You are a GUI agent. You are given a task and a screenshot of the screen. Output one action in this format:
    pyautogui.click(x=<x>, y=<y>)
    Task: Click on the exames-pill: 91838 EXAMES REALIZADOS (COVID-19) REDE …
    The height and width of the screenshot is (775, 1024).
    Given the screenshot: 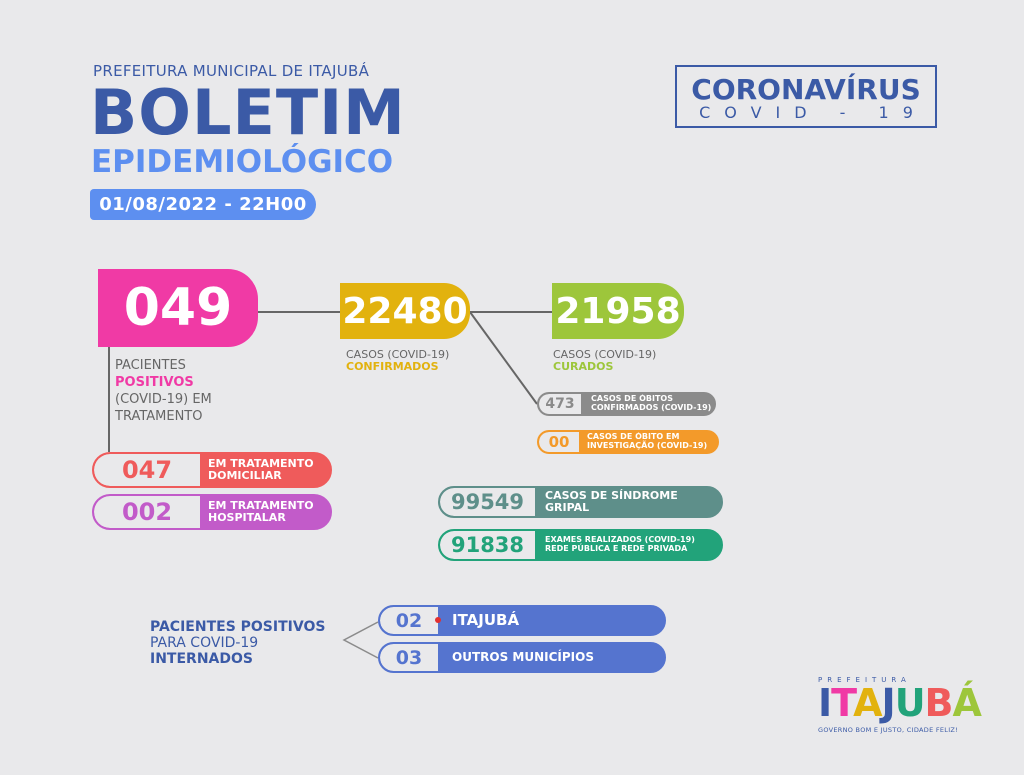 What is the action you would take?
    pyautogui.click(x=580, y=545)
    